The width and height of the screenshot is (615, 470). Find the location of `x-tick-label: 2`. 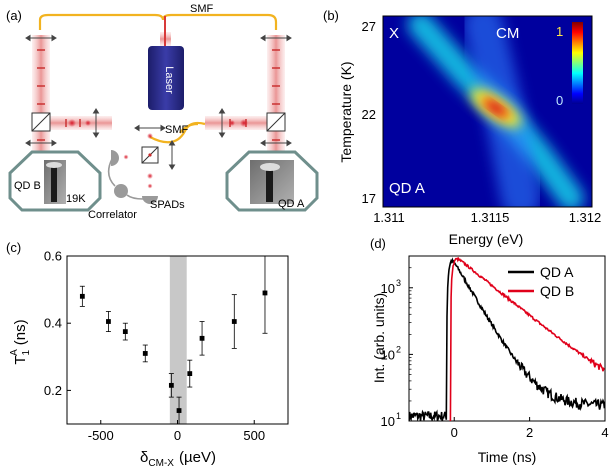

x-tick-label: 2 is located at coordinates (529, 432).